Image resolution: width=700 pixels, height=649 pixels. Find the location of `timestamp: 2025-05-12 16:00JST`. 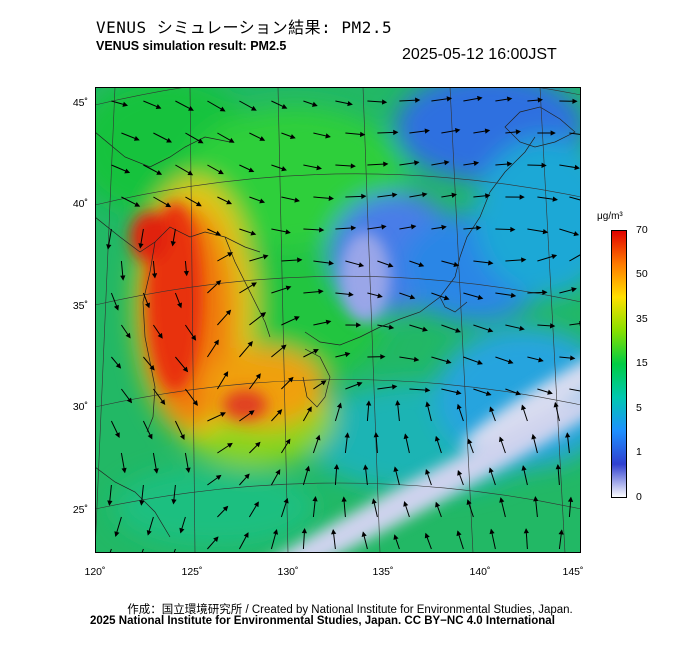

timestamp: 2025-05-12 16:00JST is located at coordinates (479, 54).